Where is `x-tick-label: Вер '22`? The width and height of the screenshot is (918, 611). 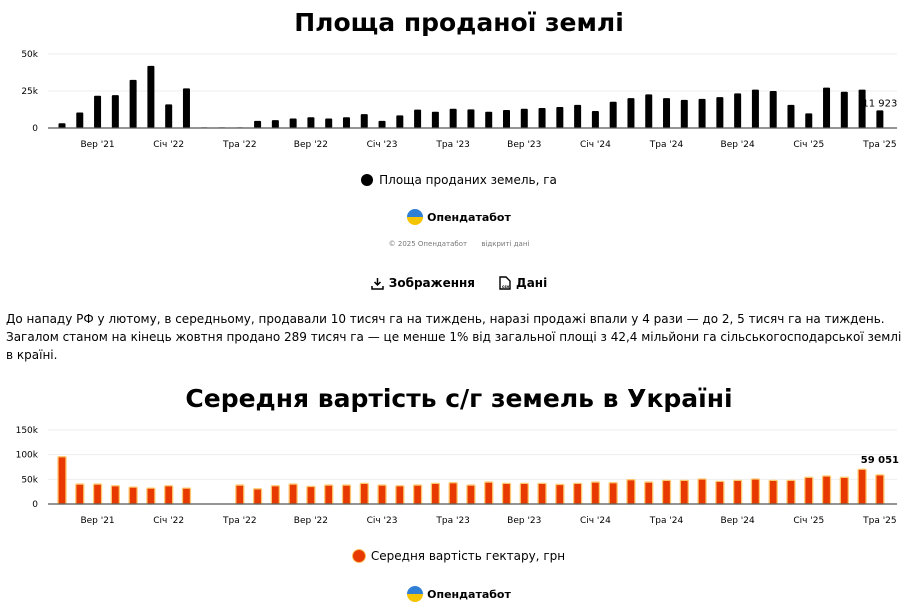
x-tick-label: Вер '22 is located at coordinates (311, 521).